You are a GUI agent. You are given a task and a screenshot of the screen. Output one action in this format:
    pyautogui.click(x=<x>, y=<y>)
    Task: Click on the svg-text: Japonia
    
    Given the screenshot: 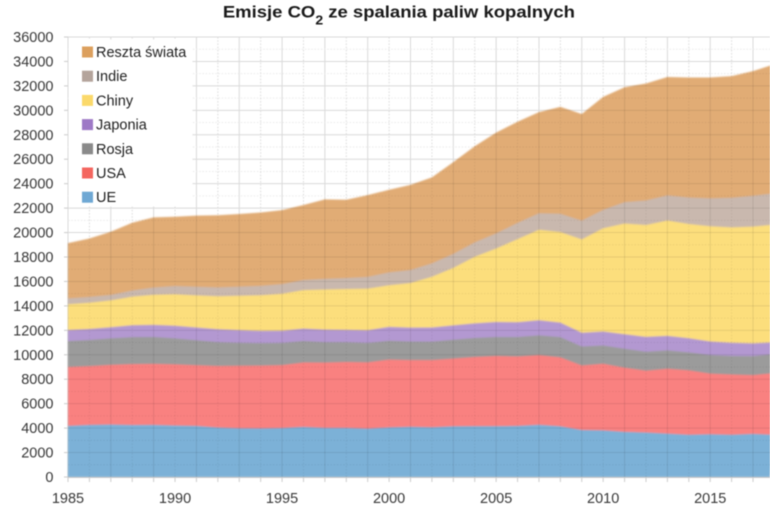 What is the action you would take?
    pyautogui.click(x=122, y=126)
    